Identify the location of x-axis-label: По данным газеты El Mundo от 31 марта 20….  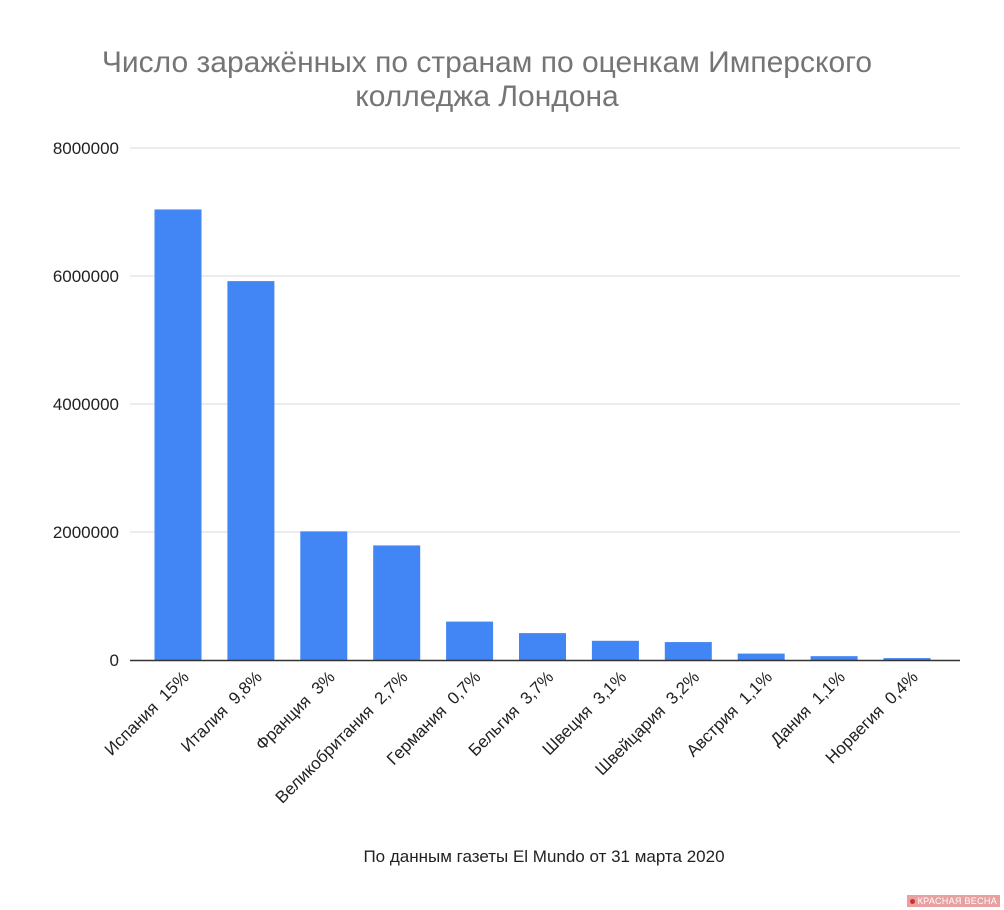
(543, 856).